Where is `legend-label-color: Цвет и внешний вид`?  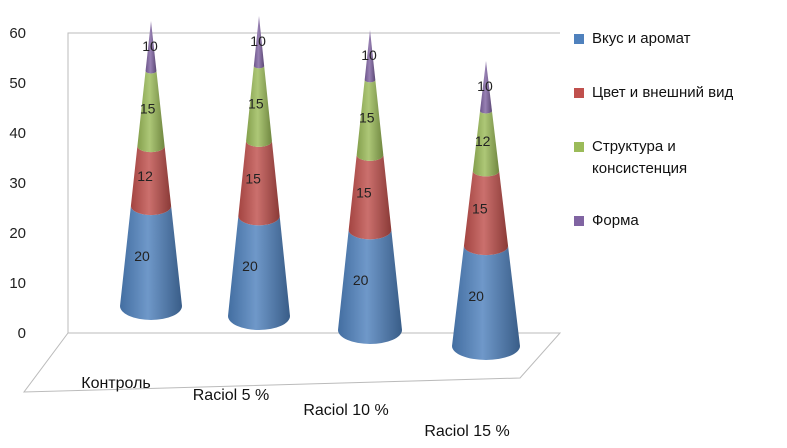
legend-label-color: Цвет и внешний вид is located at coordinates (663, 92).